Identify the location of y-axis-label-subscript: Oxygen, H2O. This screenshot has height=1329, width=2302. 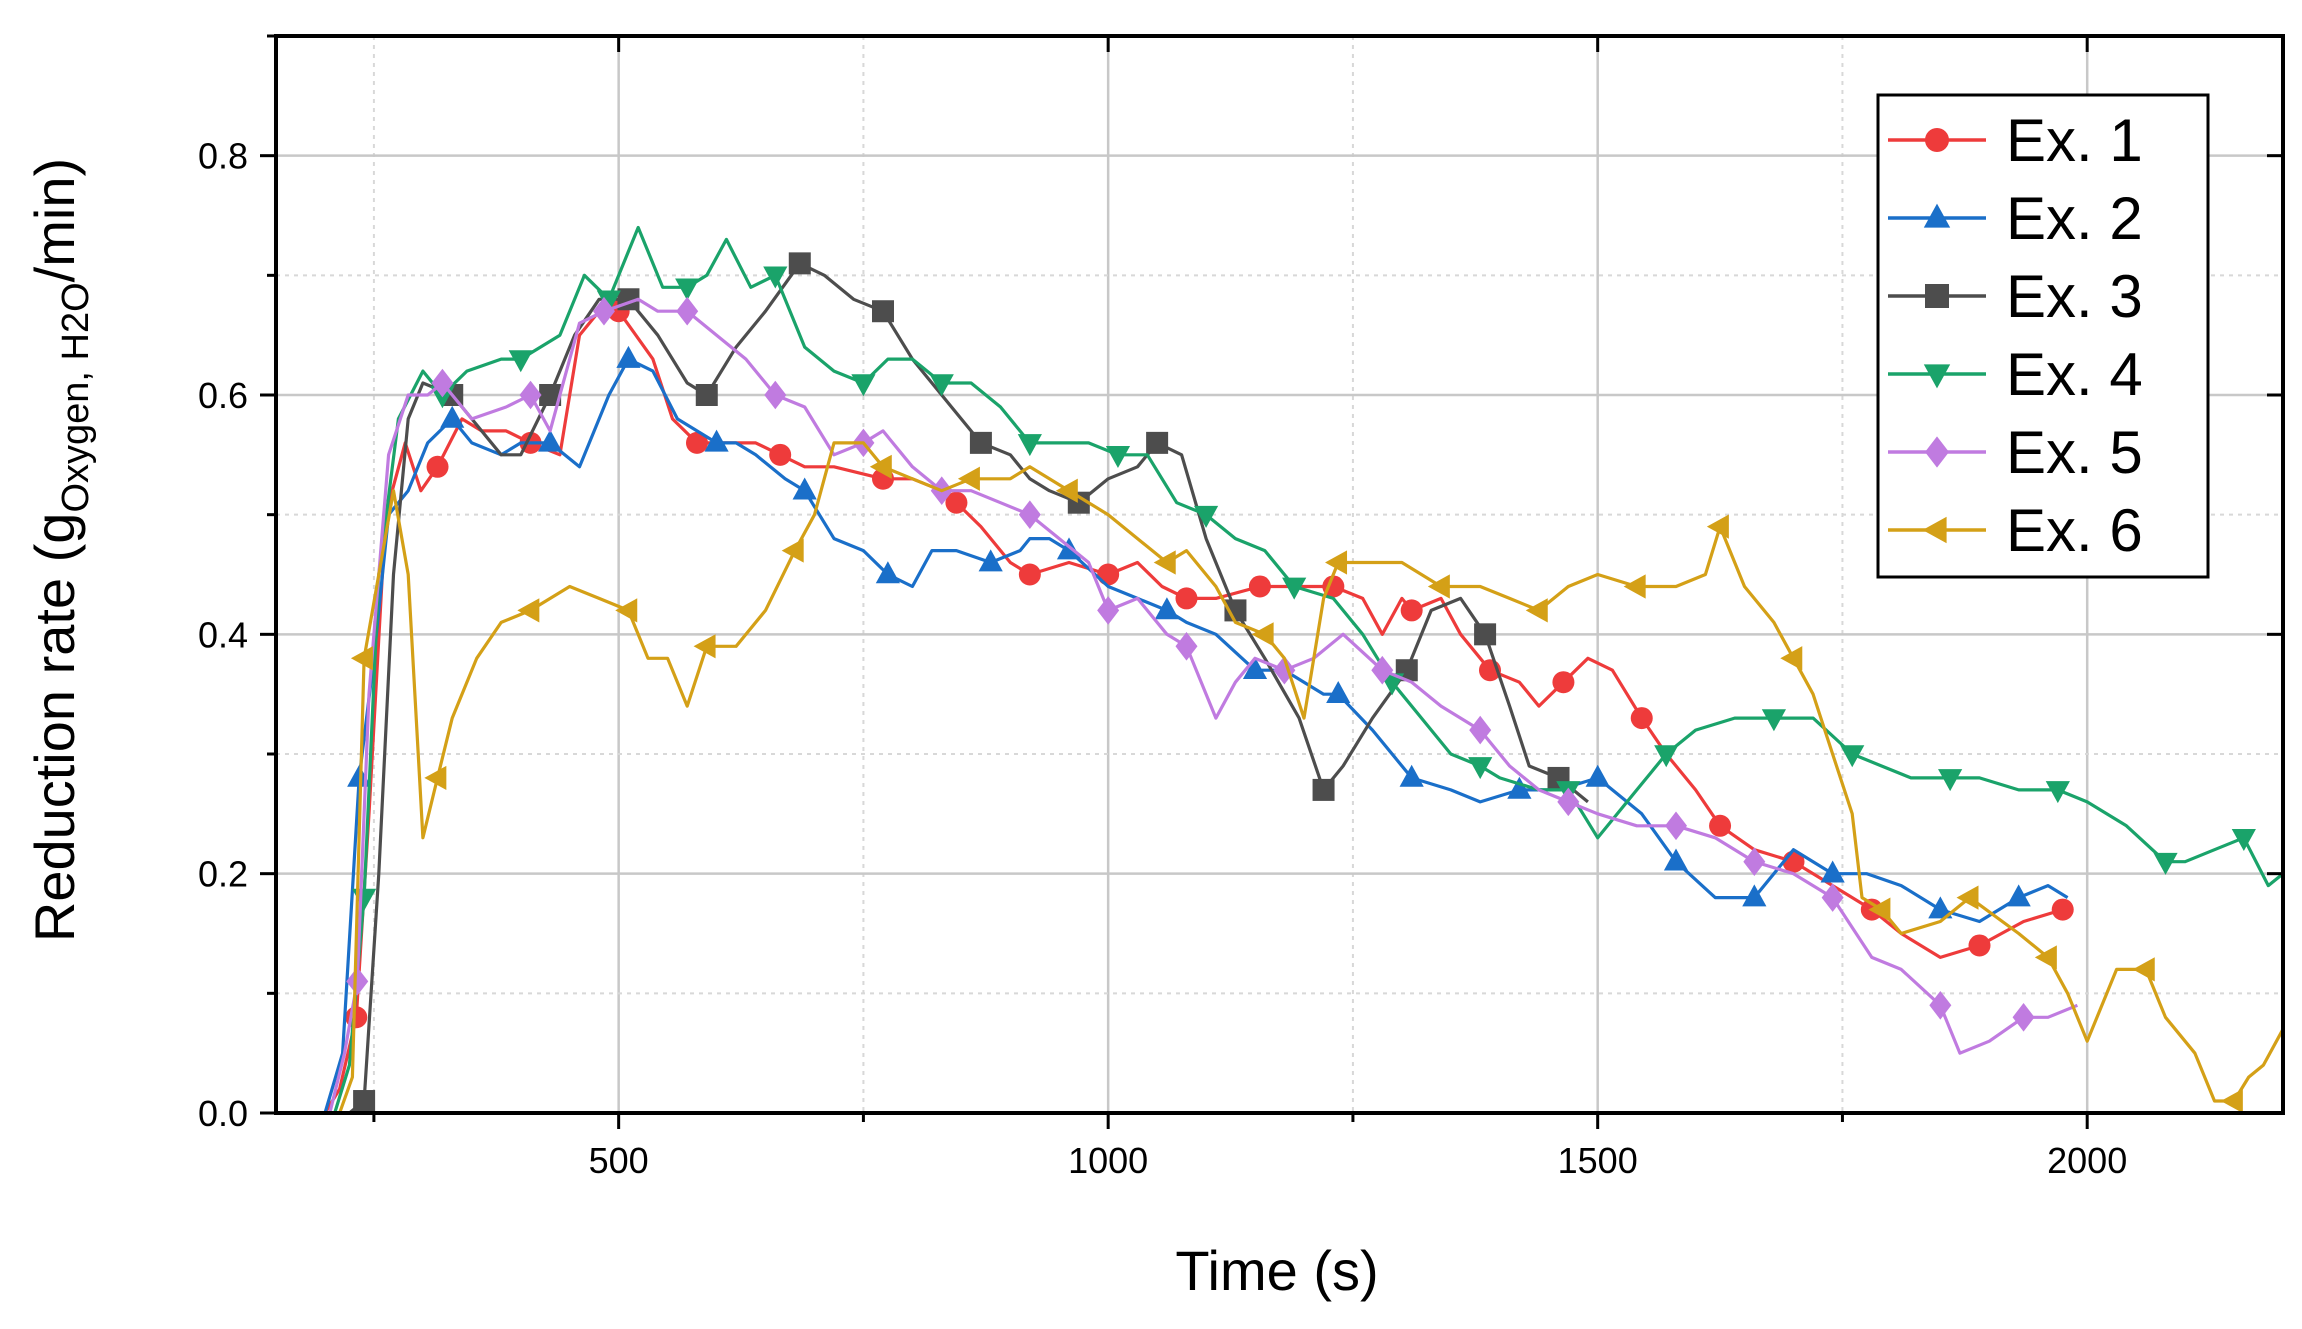
(76, 397).